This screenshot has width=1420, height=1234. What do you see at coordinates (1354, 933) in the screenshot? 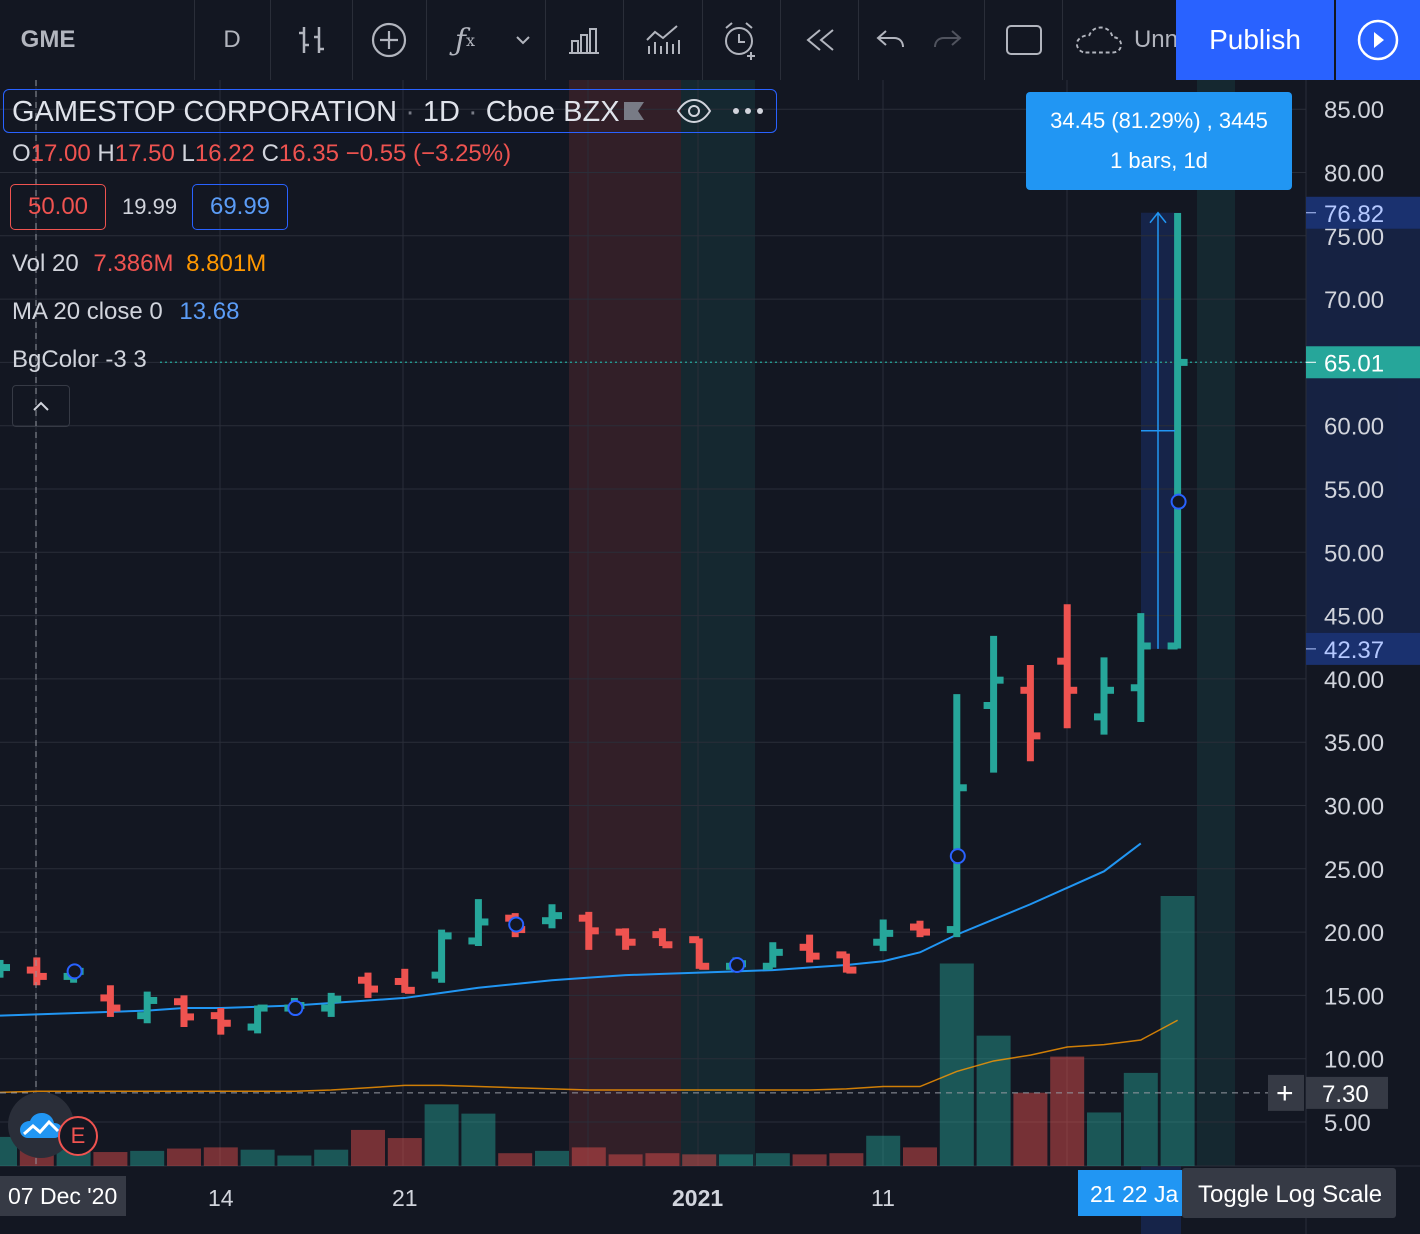
I see `price-tick-label: 20.00` at bounding box center [1354, 933].